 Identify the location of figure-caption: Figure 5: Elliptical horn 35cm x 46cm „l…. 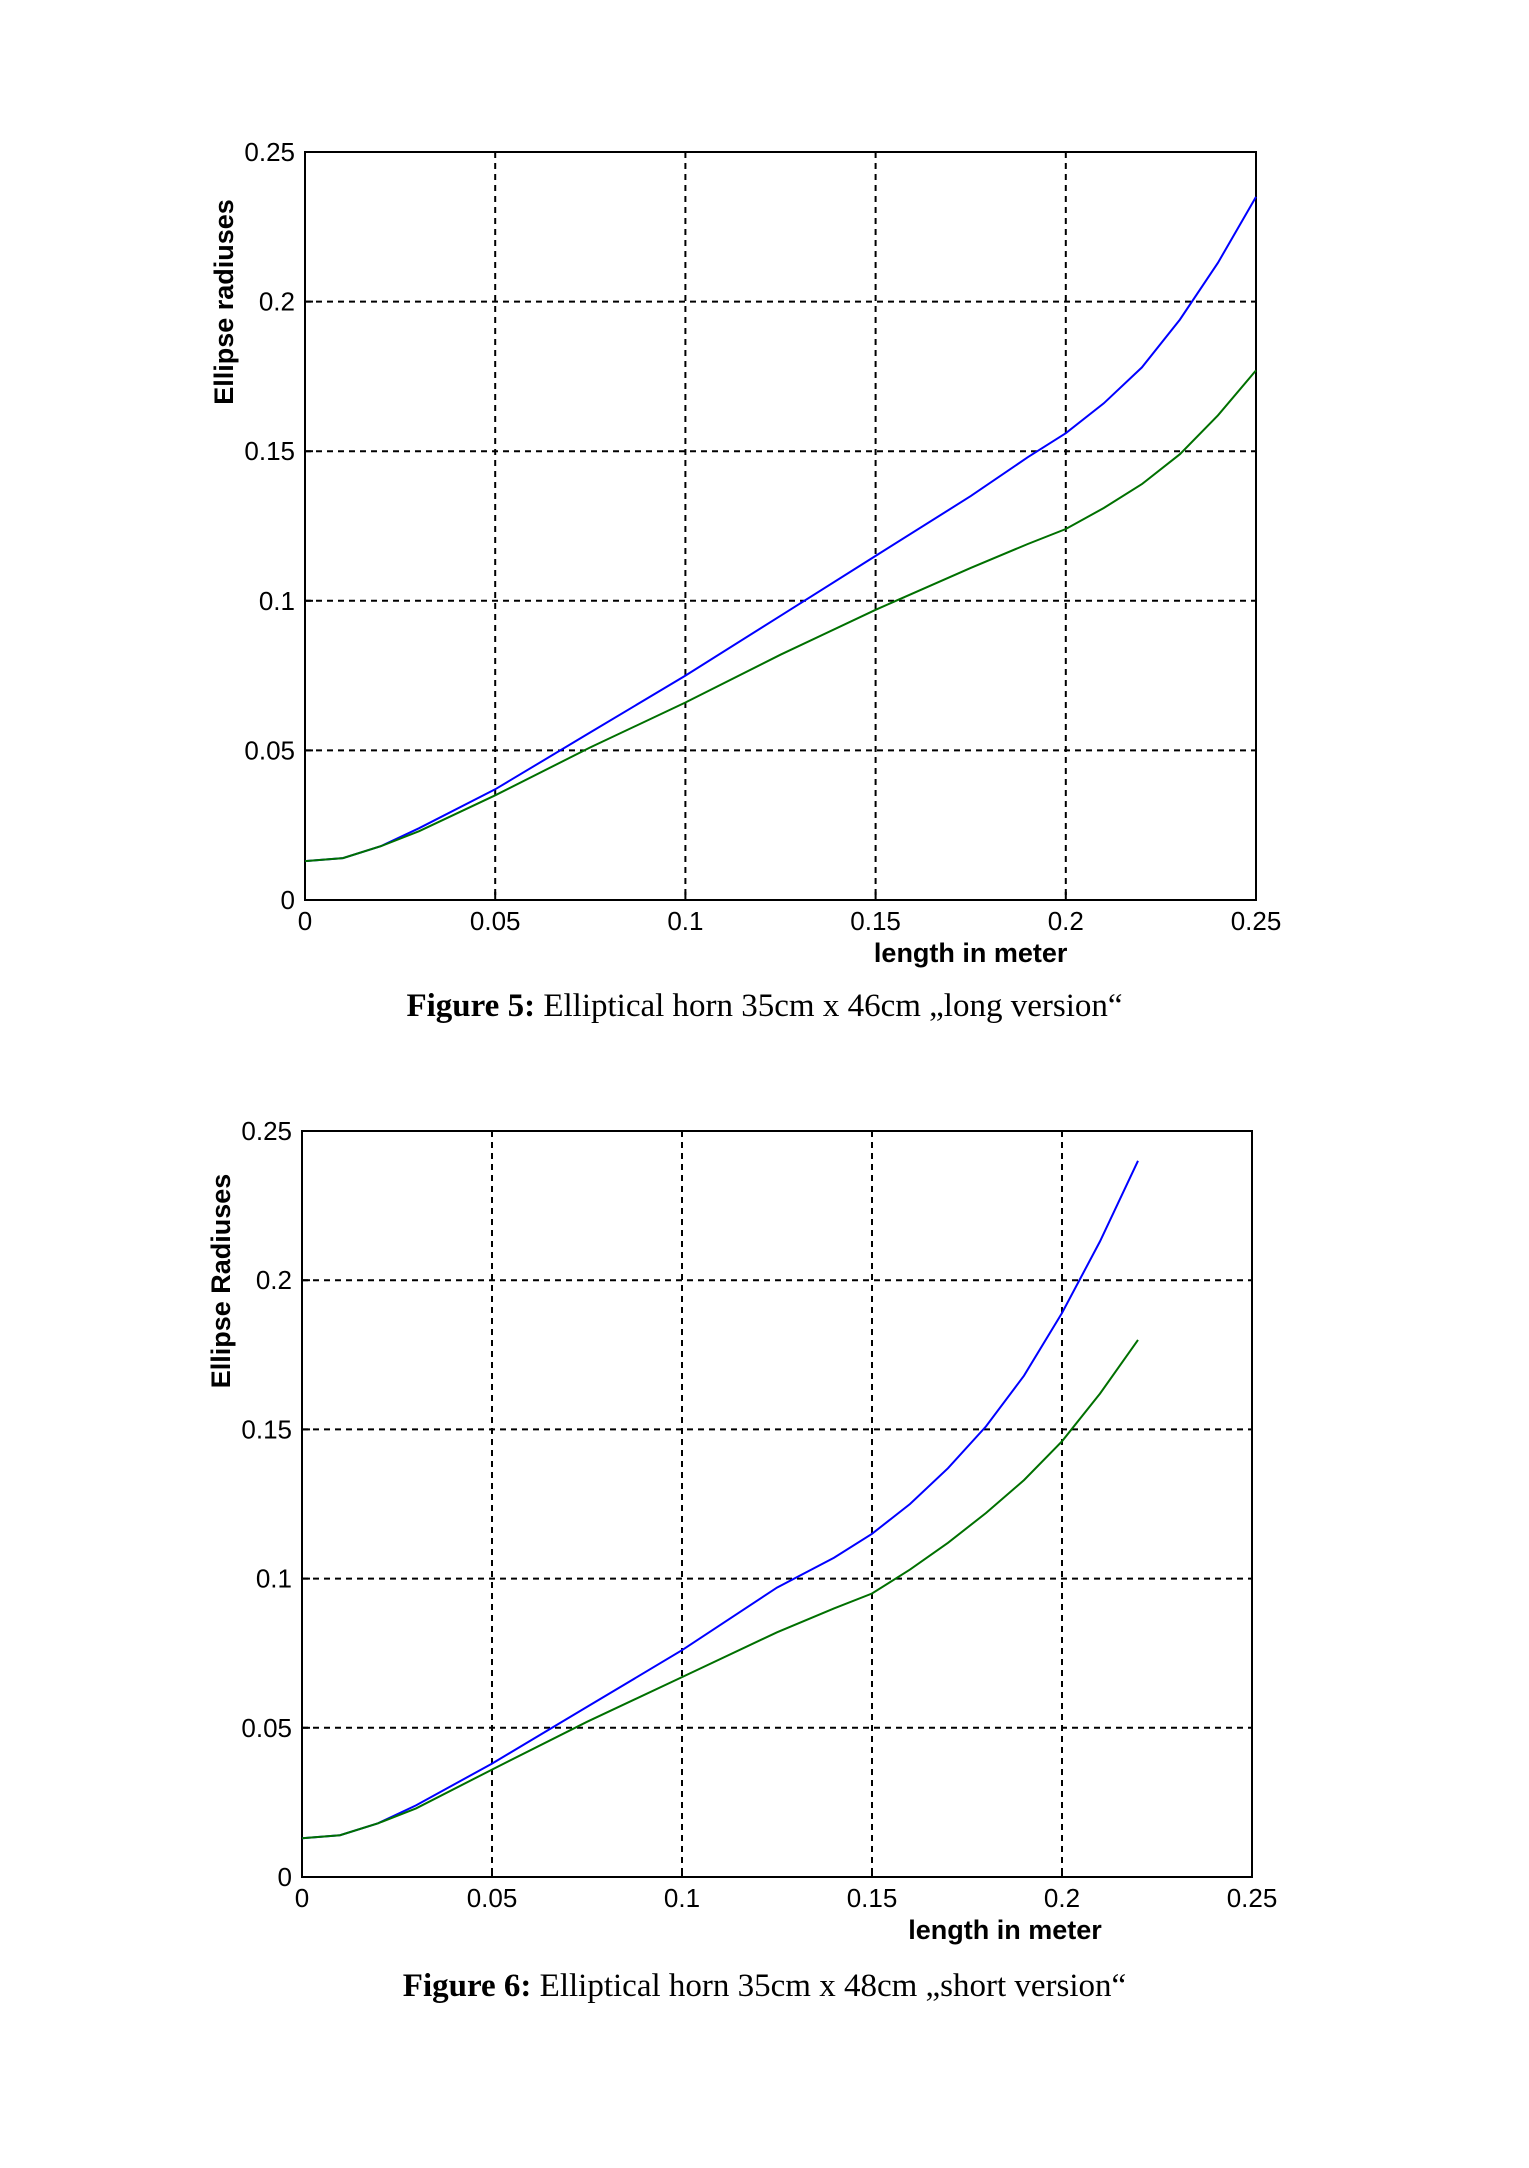
(764, 1006).